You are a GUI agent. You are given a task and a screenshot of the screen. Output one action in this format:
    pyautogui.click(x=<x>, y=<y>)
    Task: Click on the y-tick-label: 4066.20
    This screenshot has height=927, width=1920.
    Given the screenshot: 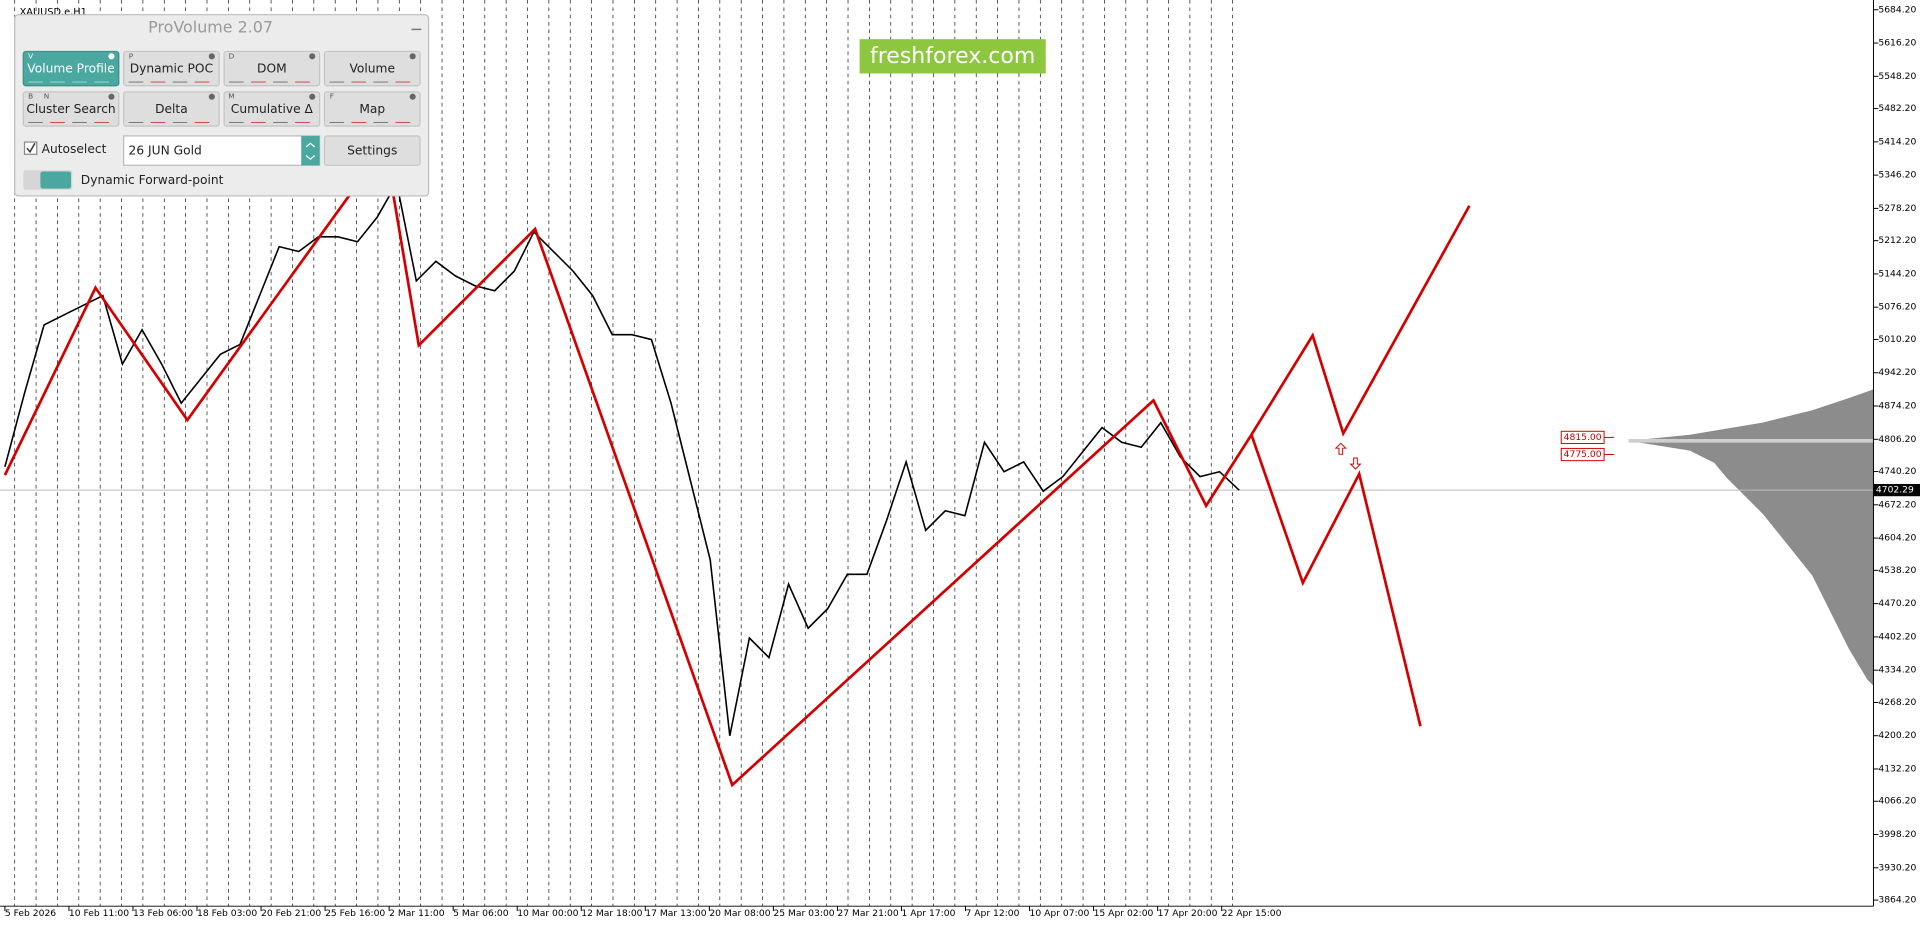 What is the action you would take?
    pyautogui.click(x=1897, y=801)
    